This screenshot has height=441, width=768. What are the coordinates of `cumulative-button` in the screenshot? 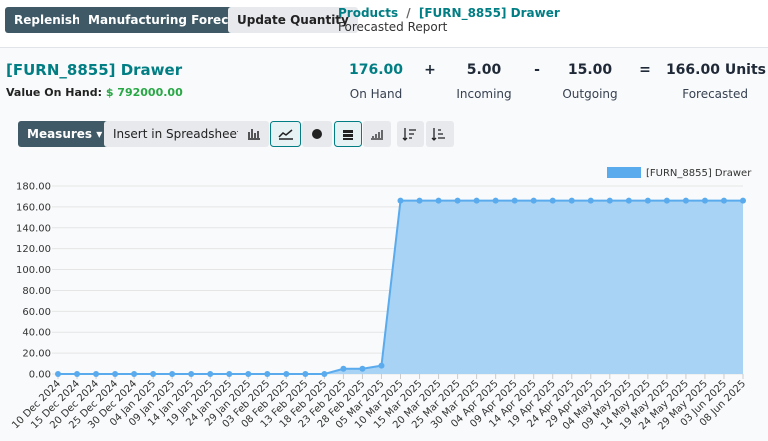 It's located at (377, 134).